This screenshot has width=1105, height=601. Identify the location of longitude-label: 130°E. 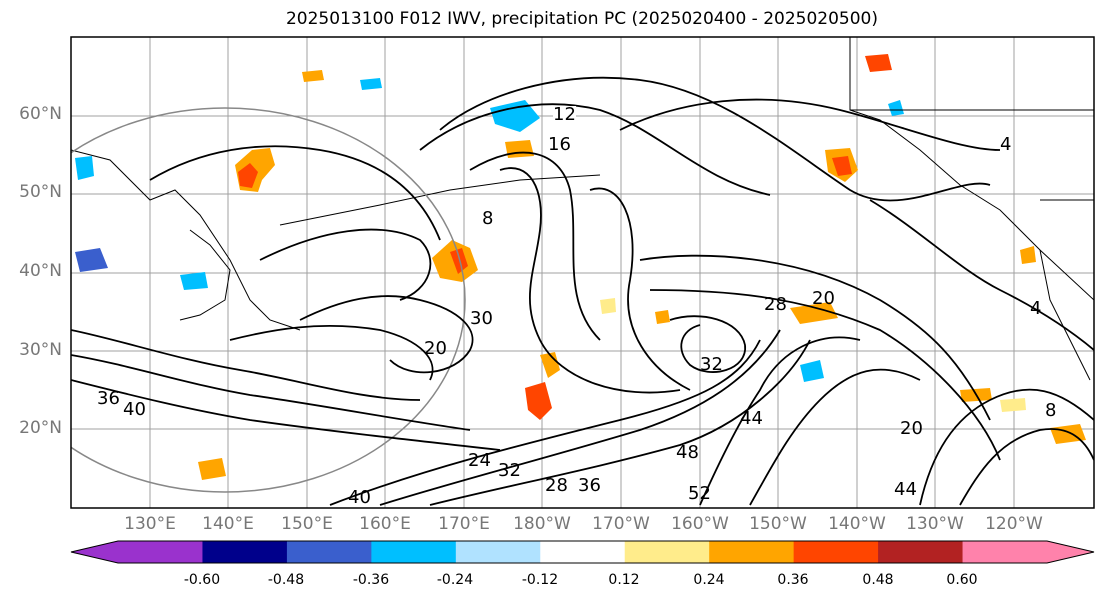
(150, 524).